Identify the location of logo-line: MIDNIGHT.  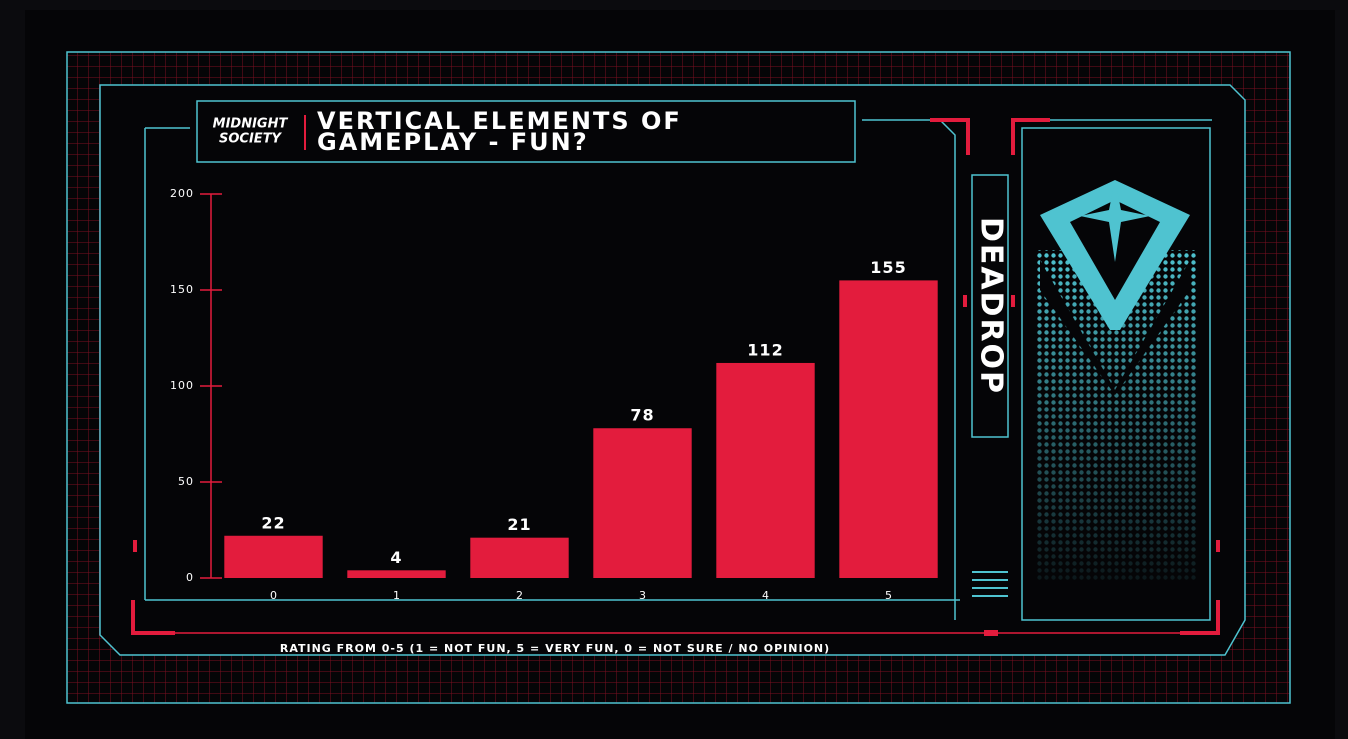
(251, 124).